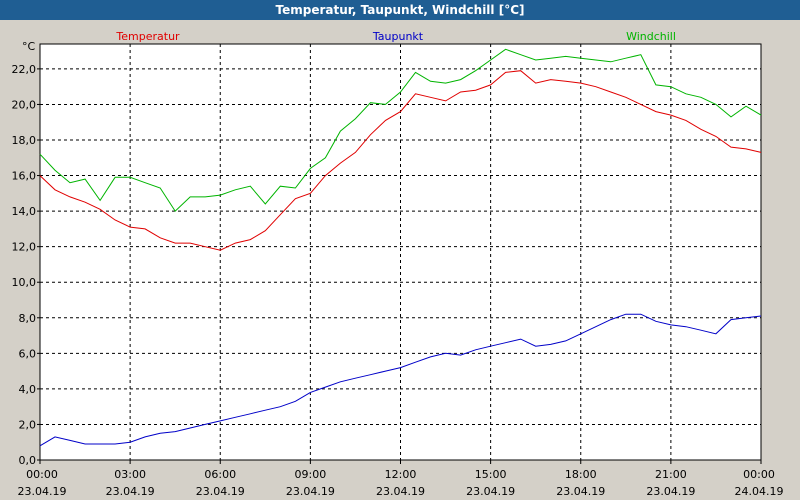 The width and height of the screenshot is (800, 500). Describe the element at coordinates (311, 474) in the screenshot. I see `x-tick-time: 09:00` at that location.